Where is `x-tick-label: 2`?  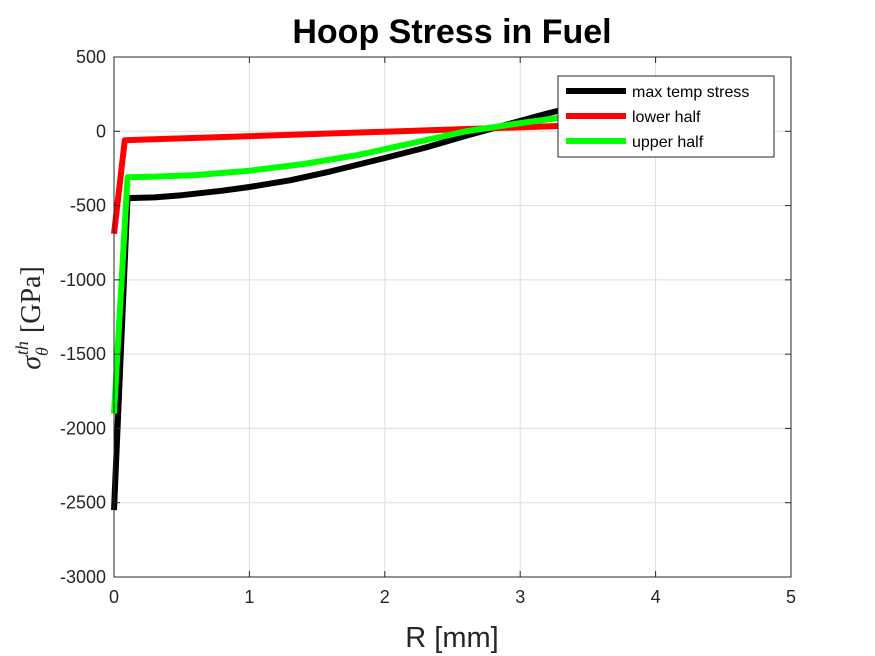 x-tick-label: 2 is located at coordinates (385, 597).